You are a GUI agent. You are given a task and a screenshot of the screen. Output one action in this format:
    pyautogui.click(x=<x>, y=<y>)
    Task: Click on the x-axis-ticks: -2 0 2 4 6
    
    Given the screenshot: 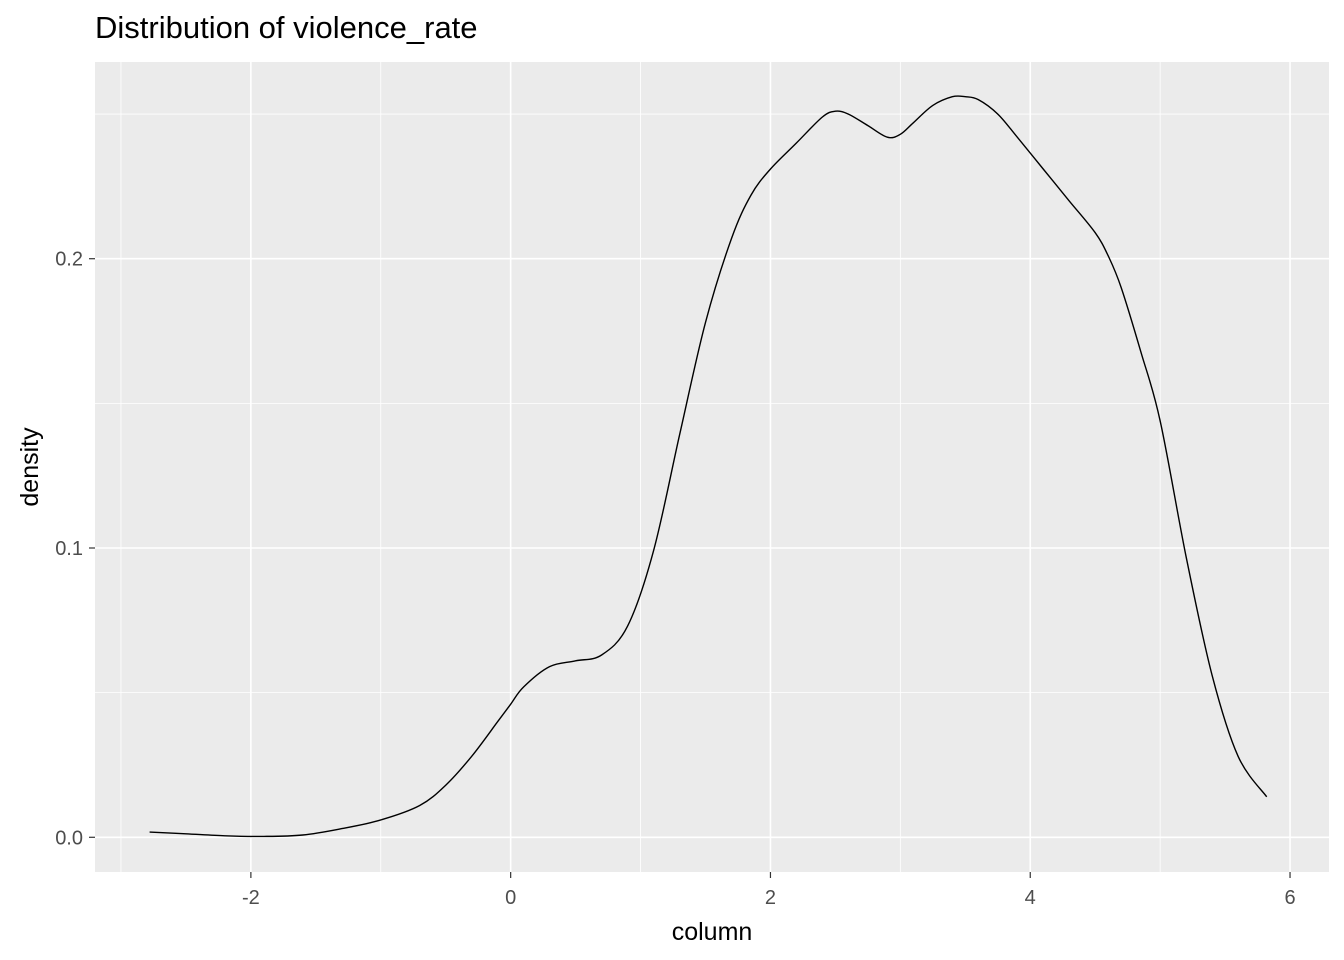 What is the action you would take?
    pyautogui.click(x=769, y=890)
    